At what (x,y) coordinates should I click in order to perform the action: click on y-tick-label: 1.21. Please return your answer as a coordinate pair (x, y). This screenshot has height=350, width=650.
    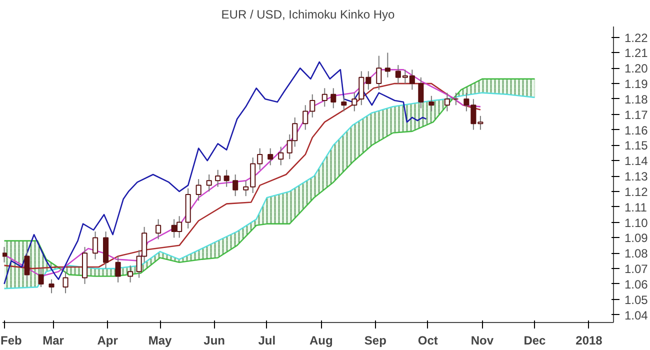
    Looking at the image, I should click on (636, 53).